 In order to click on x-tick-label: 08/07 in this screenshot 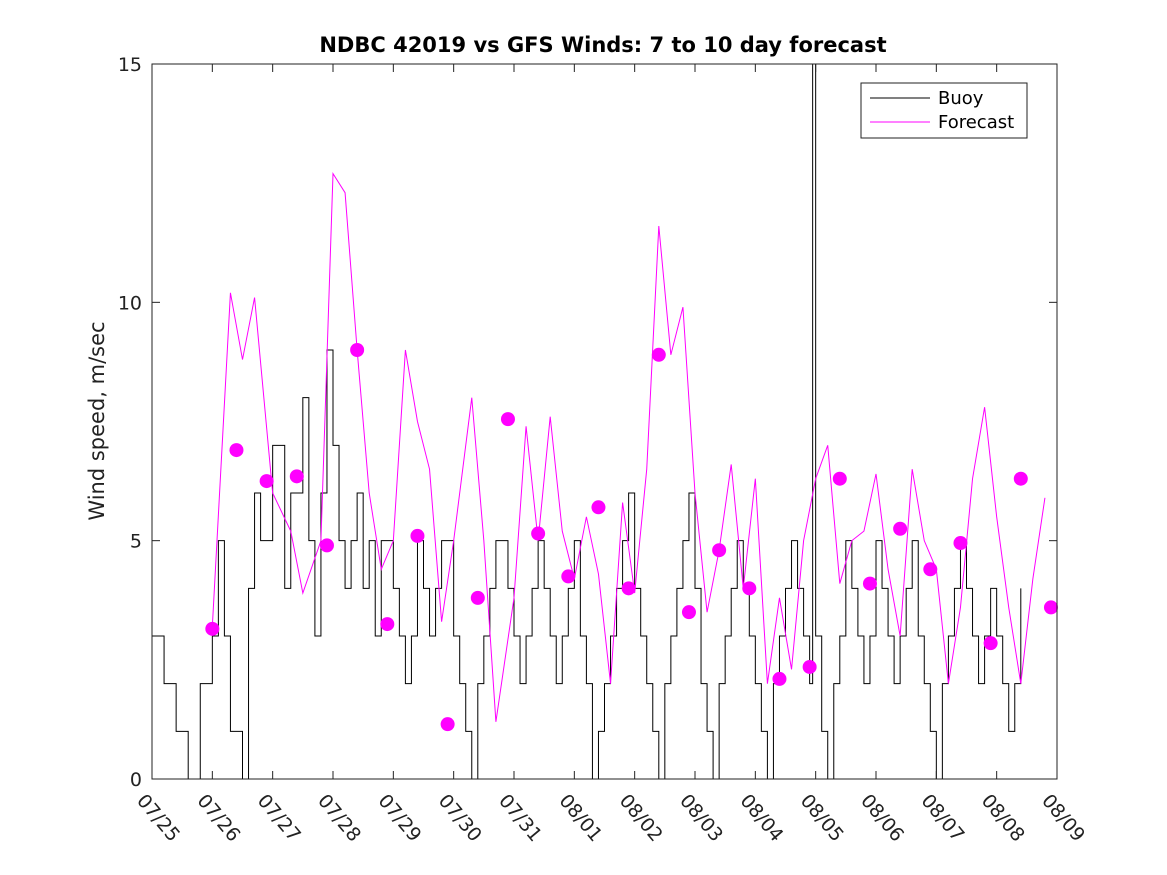, I will do `click(943, 818)`.